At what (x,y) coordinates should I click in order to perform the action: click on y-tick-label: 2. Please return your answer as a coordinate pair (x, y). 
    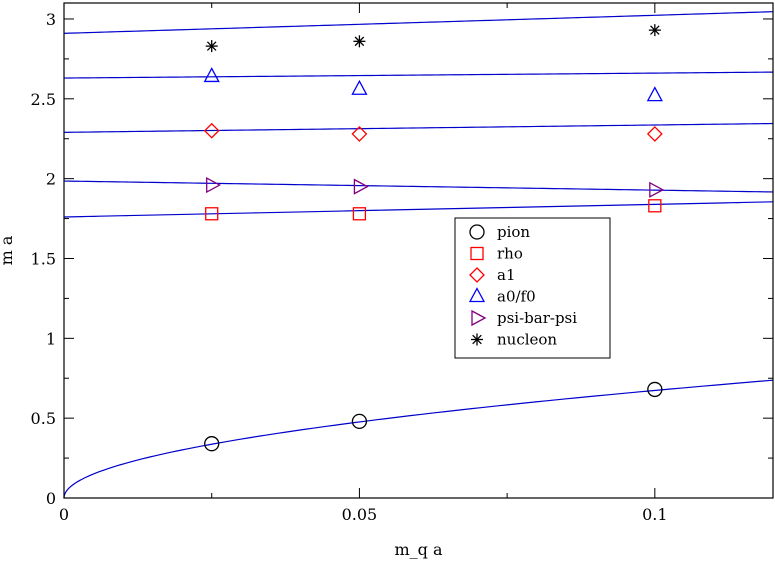
    Looking at the image, I should click on (51, 179).